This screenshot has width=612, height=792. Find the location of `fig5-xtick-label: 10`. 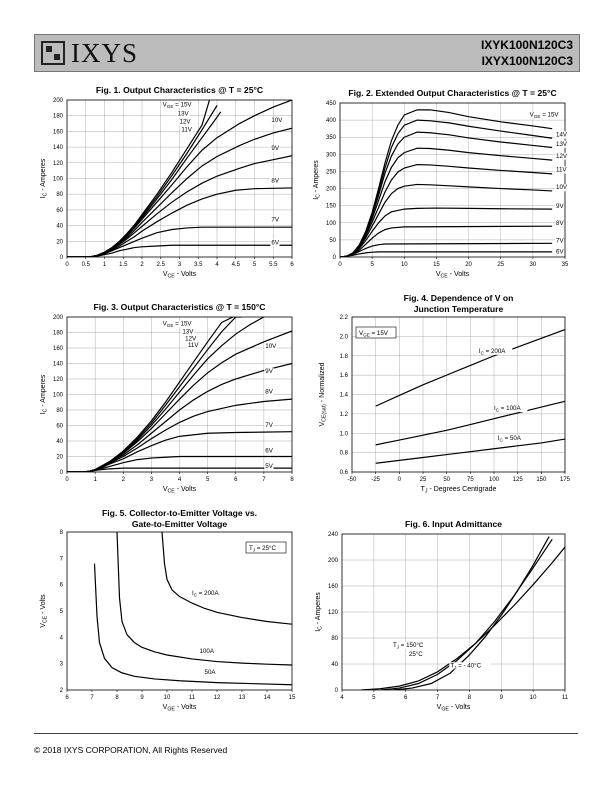

fig5-xtick-label: 10 is located at coordinates (167, 698).